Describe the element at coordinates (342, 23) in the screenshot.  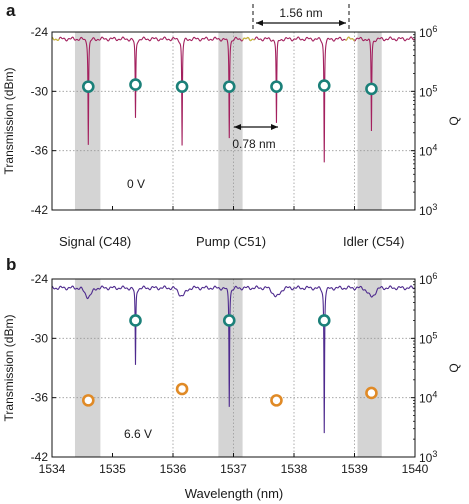
I see `fsr-double-arrowhead-right` at that location.